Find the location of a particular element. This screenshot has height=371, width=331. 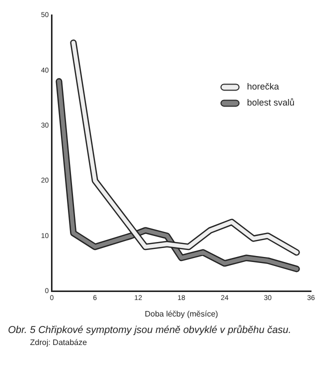

text: Obr. 5 Chřipkové symptomy jsou méně obvyklé v průběhu času. is located at coordinates (150, 330).